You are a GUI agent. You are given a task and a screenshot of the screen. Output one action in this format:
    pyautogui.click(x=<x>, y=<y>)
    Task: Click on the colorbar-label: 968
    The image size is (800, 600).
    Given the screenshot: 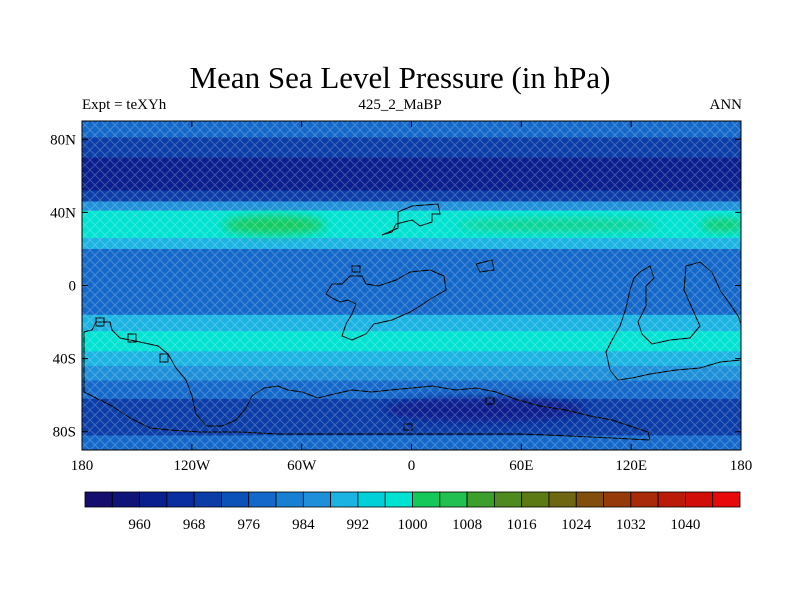 What is the action you would take?
    pyautogui.click(x=194, y=525)
    